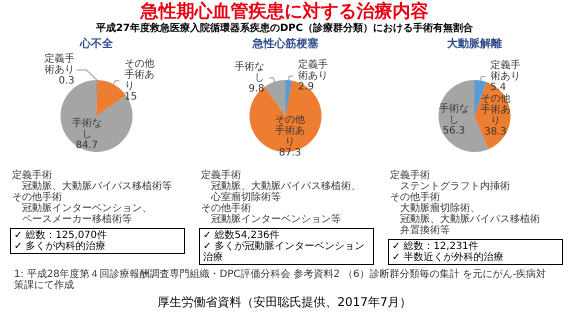 This screenshot has width=569, height=320. I want to click on text: 厚生労働省資料（安田聡氏提供、2017年7月）, so click(284, 302).